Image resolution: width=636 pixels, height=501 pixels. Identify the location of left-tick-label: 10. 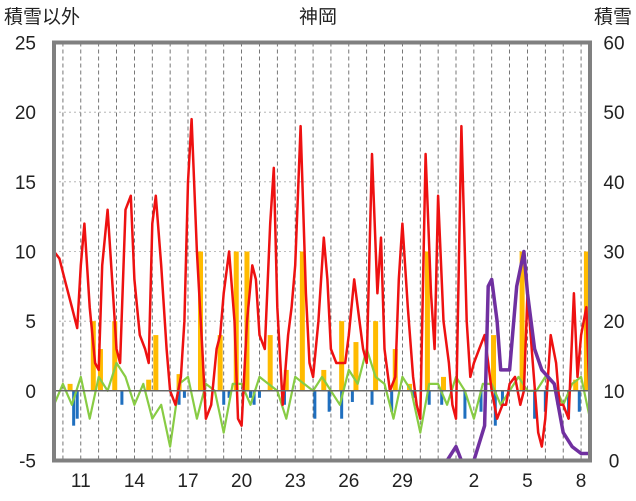
(25, 253).